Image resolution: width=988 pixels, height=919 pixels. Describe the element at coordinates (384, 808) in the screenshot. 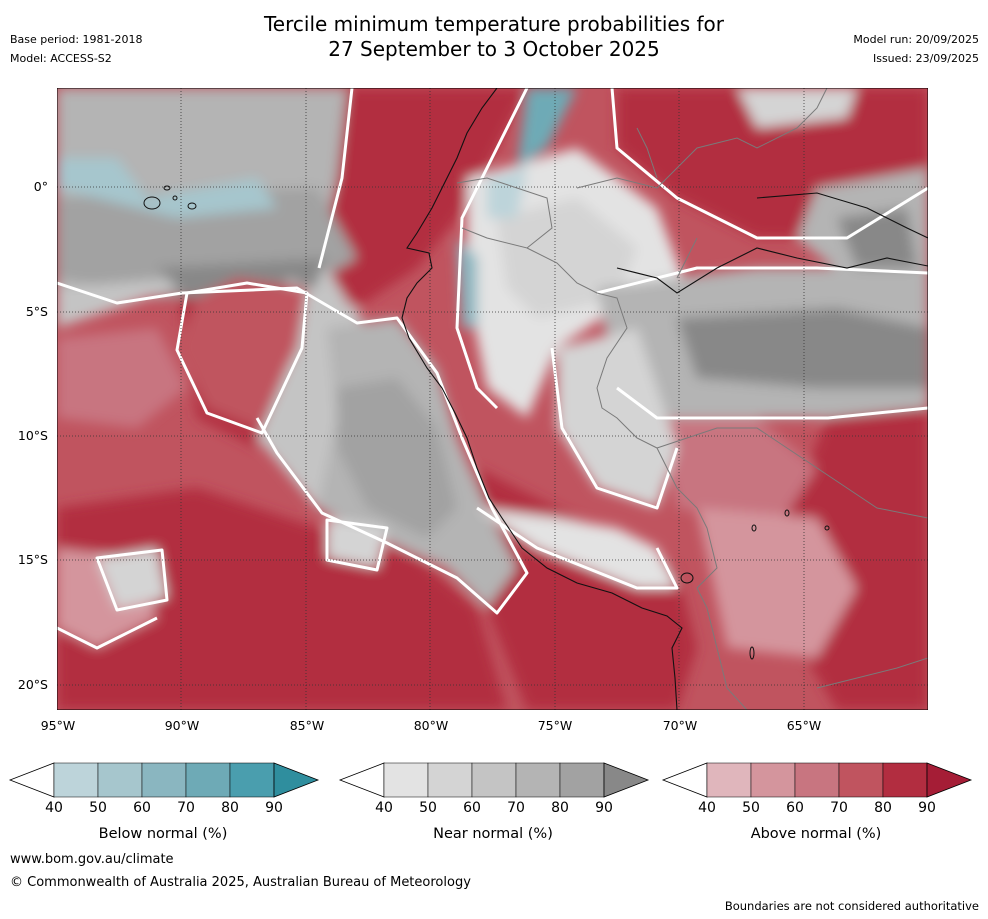

I see `colorbar-near-tick: 40` at that location.